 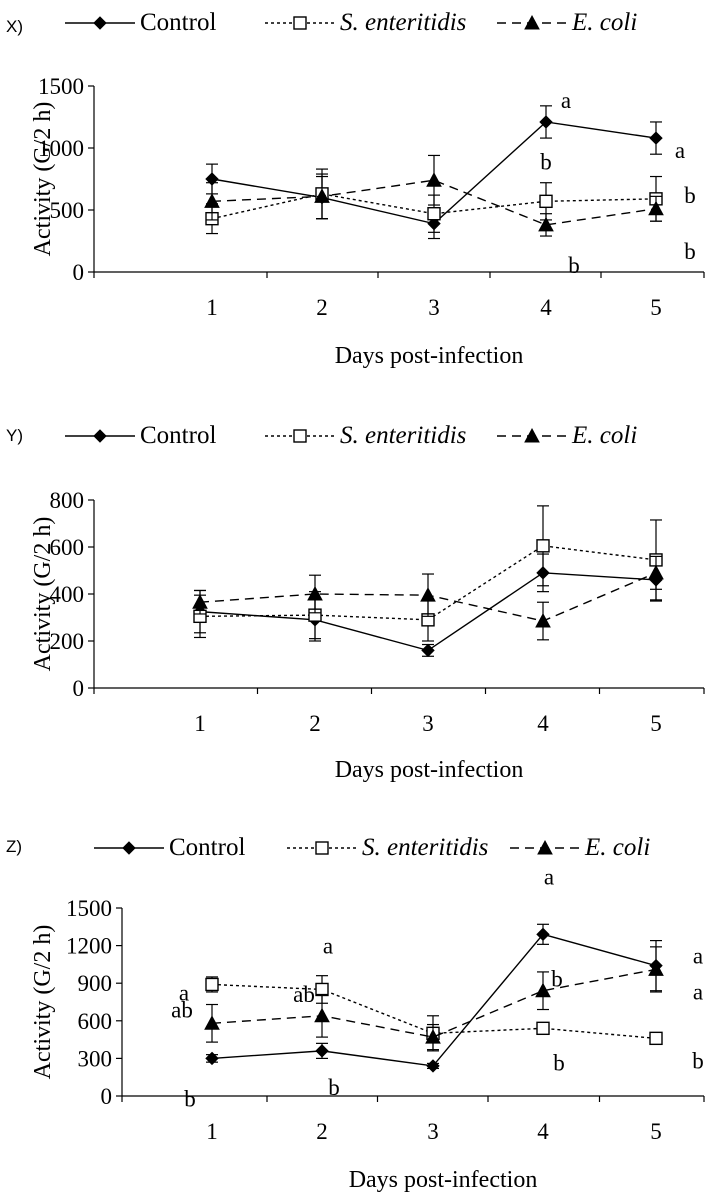 I want to click on y-tick-label: 1000, so click(x=61, y=148).